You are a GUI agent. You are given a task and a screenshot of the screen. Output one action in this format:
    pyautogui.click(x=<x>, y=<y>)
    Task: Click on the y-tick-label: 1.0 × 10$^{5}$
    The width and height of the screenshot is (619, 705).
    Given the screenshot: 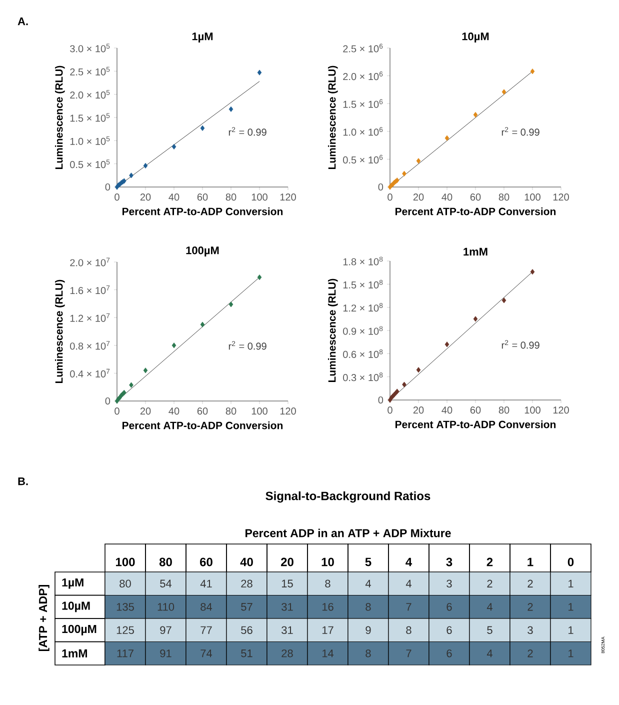 What is the action you would take?
    pyautogui.click(x=90, y=140)
    